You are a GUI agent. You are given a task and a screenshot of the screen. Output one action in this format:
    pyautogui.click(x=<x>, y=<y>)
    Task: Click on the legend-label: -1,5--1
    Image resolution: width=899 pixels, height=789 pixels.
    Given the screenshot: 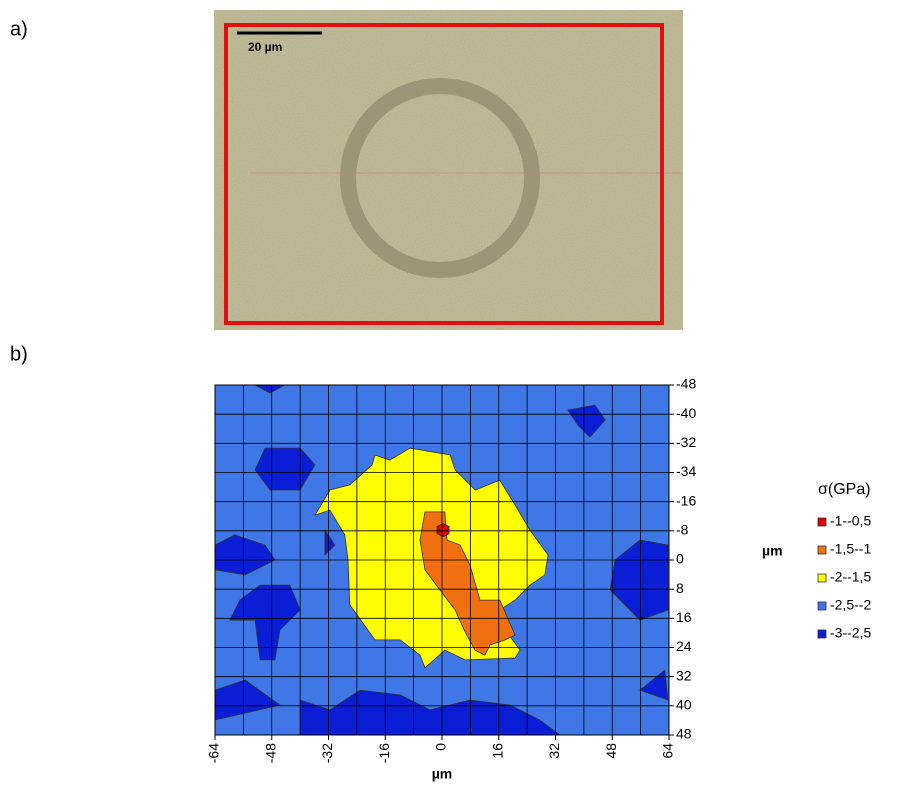 What is the action you would take?
    pyautogui.click(x=850, y=549)
    